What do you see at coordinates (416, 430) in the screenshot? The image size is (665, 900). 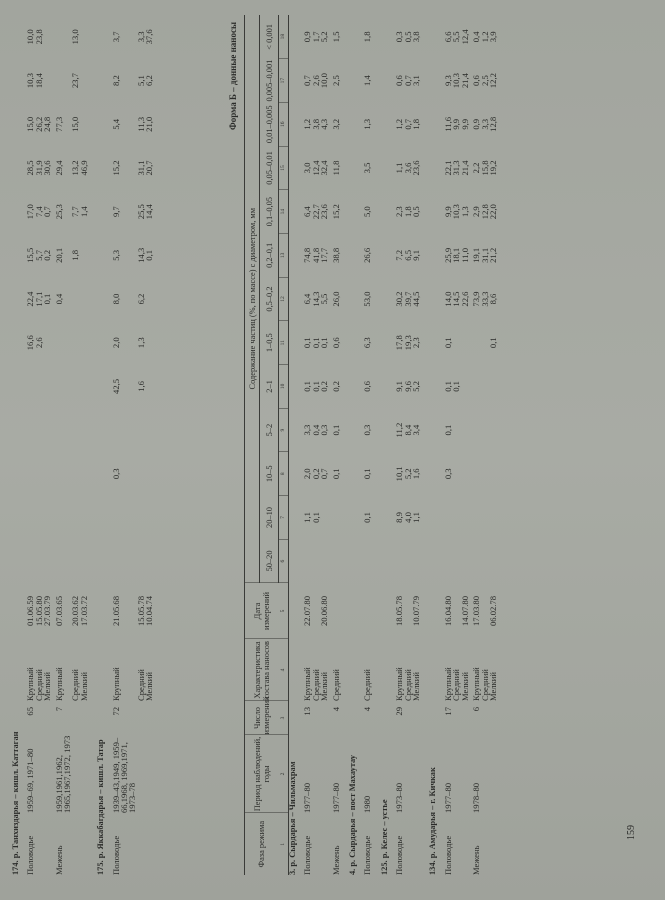 I see `value-cell: 3,4` at bounding box center [416, 430].